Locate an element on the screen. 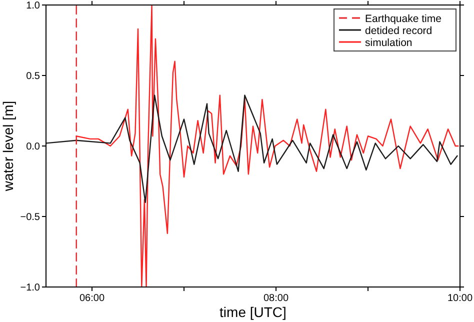  x-axis-title: time [UTC] is located at coordinates (253, 312).